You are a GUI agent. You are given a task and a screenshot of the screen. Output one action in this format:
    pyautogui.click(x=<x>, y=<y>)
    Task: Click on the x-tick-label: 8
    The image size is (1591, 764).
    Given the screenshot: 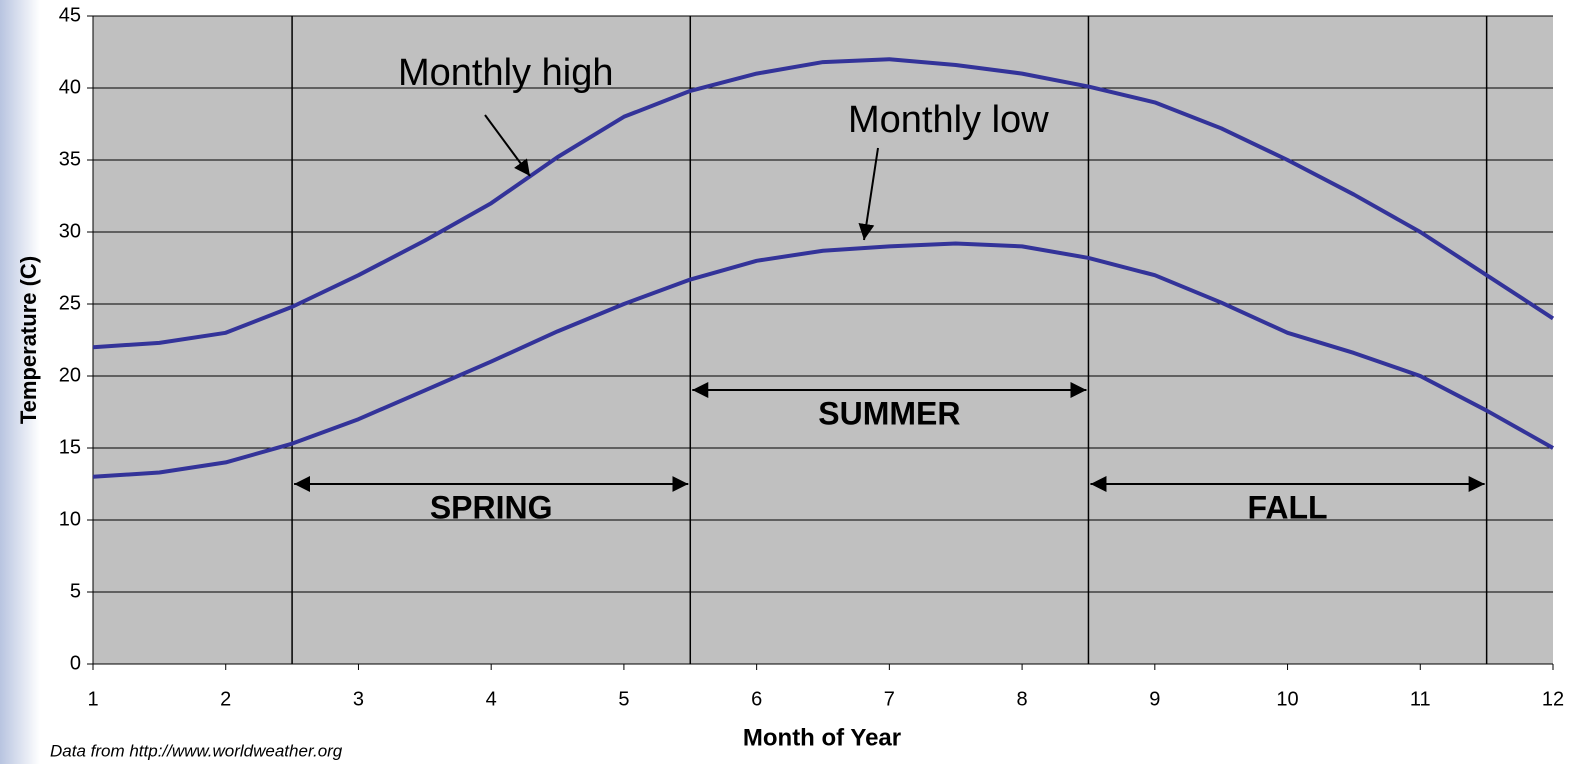 What is the action you would take?
    pyautogui.click(x=1022, y=699)
    